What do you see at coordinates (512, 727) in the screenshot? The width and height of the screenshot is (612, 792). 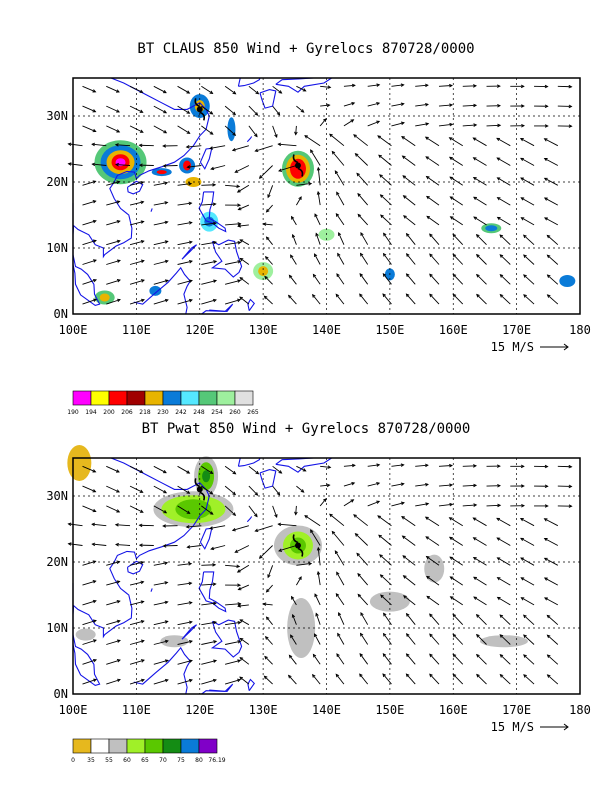 I see `wind-scale-label: 15 M/S` at bounding box center [512, 727].